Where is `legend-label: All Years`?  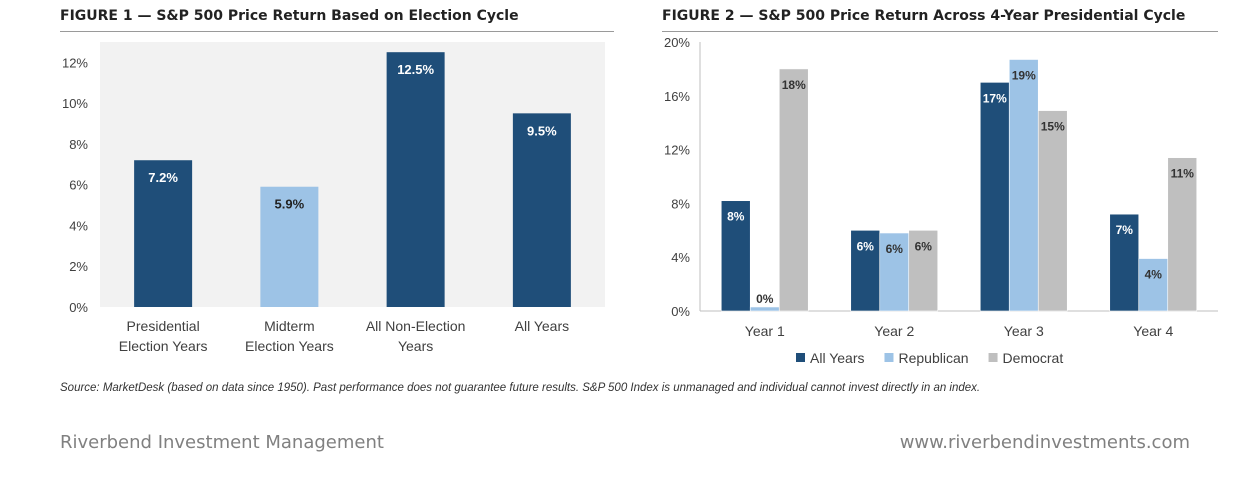
legend-label: All Years is located at coordinates (837, 358).